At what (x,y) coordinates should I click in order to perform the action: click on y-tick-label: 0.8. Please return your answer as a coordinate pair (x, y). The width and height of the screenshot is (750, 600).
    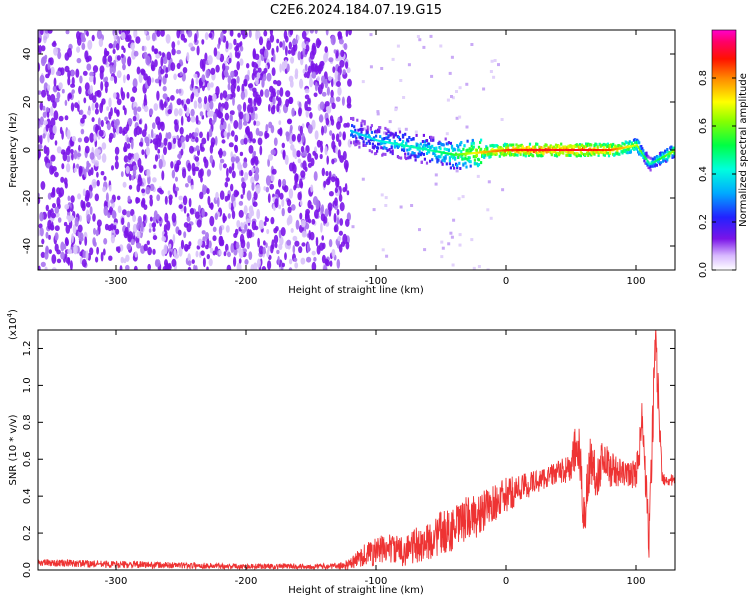
    Looking at the image, I should click on (27, 422).